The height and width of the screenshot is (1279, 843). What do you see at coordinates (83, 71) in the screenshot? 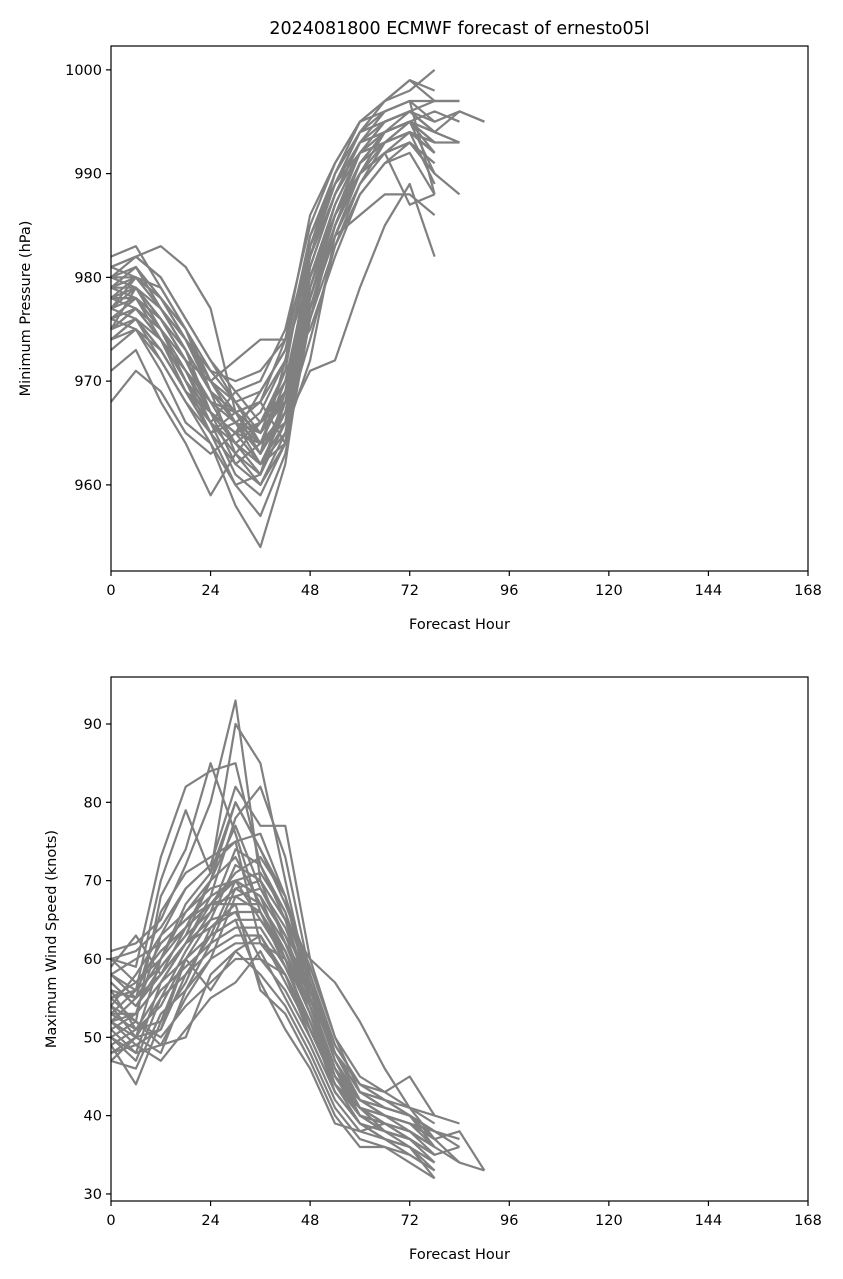
I see `y-tick-label: 1000` at bounding box center [83, 71].